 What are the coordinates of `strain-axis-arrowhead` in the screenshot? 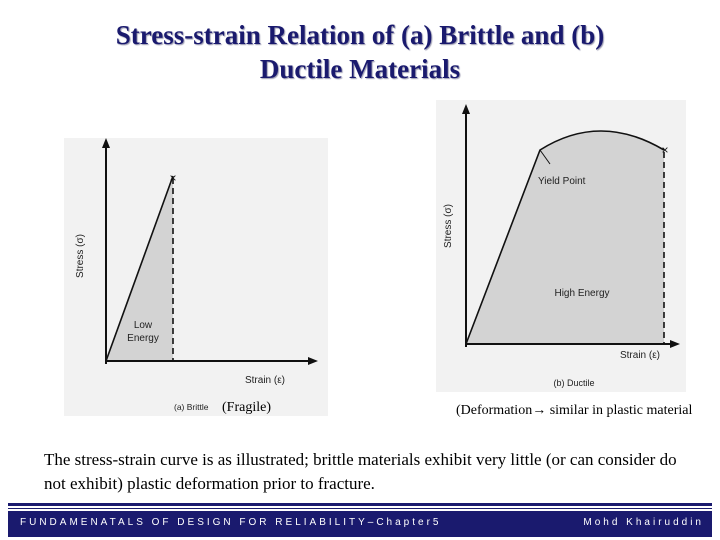 It's located at (313, 361).